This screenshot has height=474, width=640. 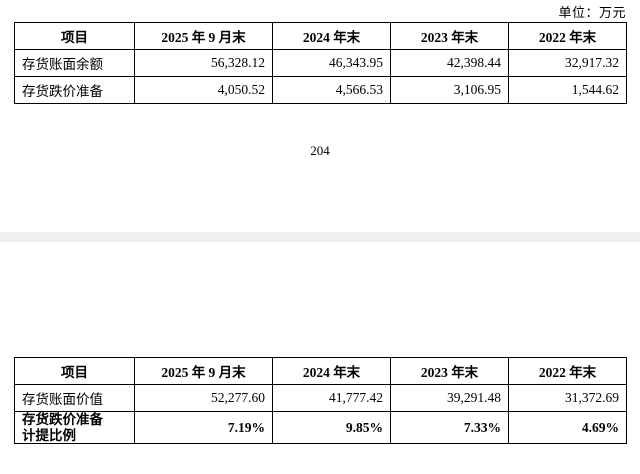 What do you see at coordinates (567, 90) in the screenshot?
I see `cell-value: 1,544.62` at bounding box center [567, 90].